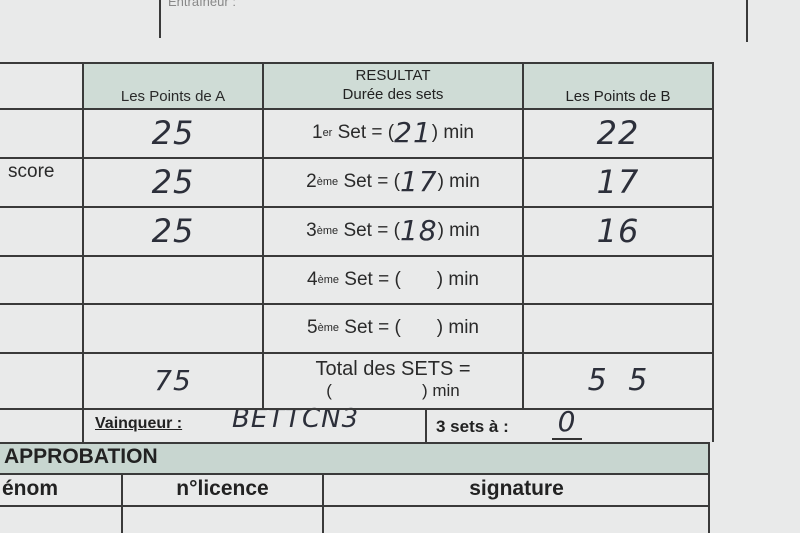  What do you see at coordinates (139, 423) in the screenshot?
I see `winner-label: Vainqueur :` at bounding box center [139, 423].